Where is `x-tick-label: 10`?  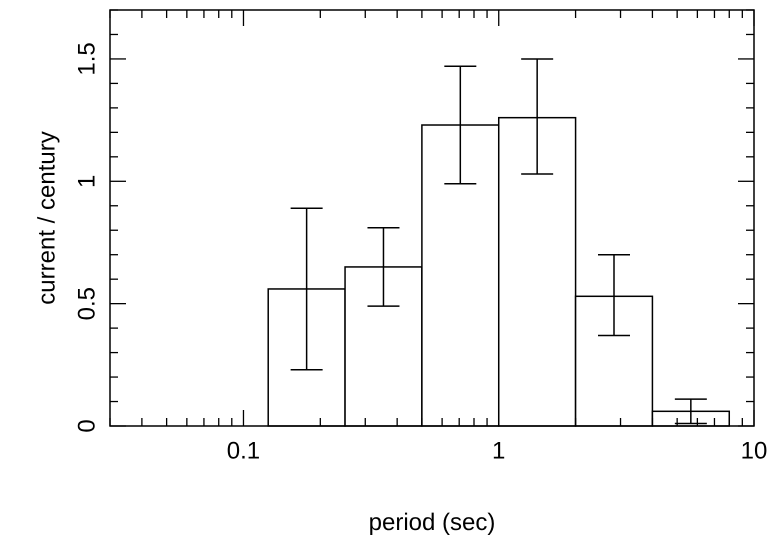 x-tick-label: 10 is located at coordinates (754, 450).